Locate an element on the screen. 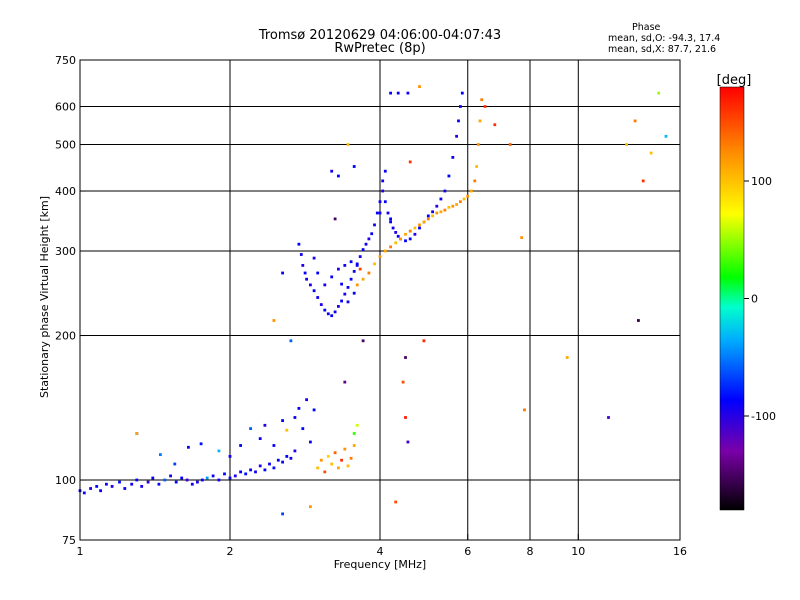  y-tick-label: 200 is located at coordinates (65, 336).